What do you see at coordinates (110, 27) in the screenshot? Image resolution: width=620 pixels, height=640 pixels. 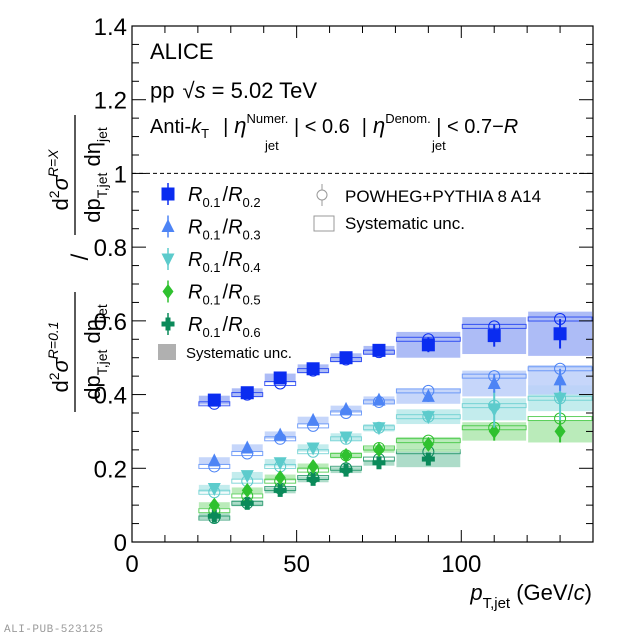 I see `y-tick-label: 1.4` at bounding box center [110, 27].